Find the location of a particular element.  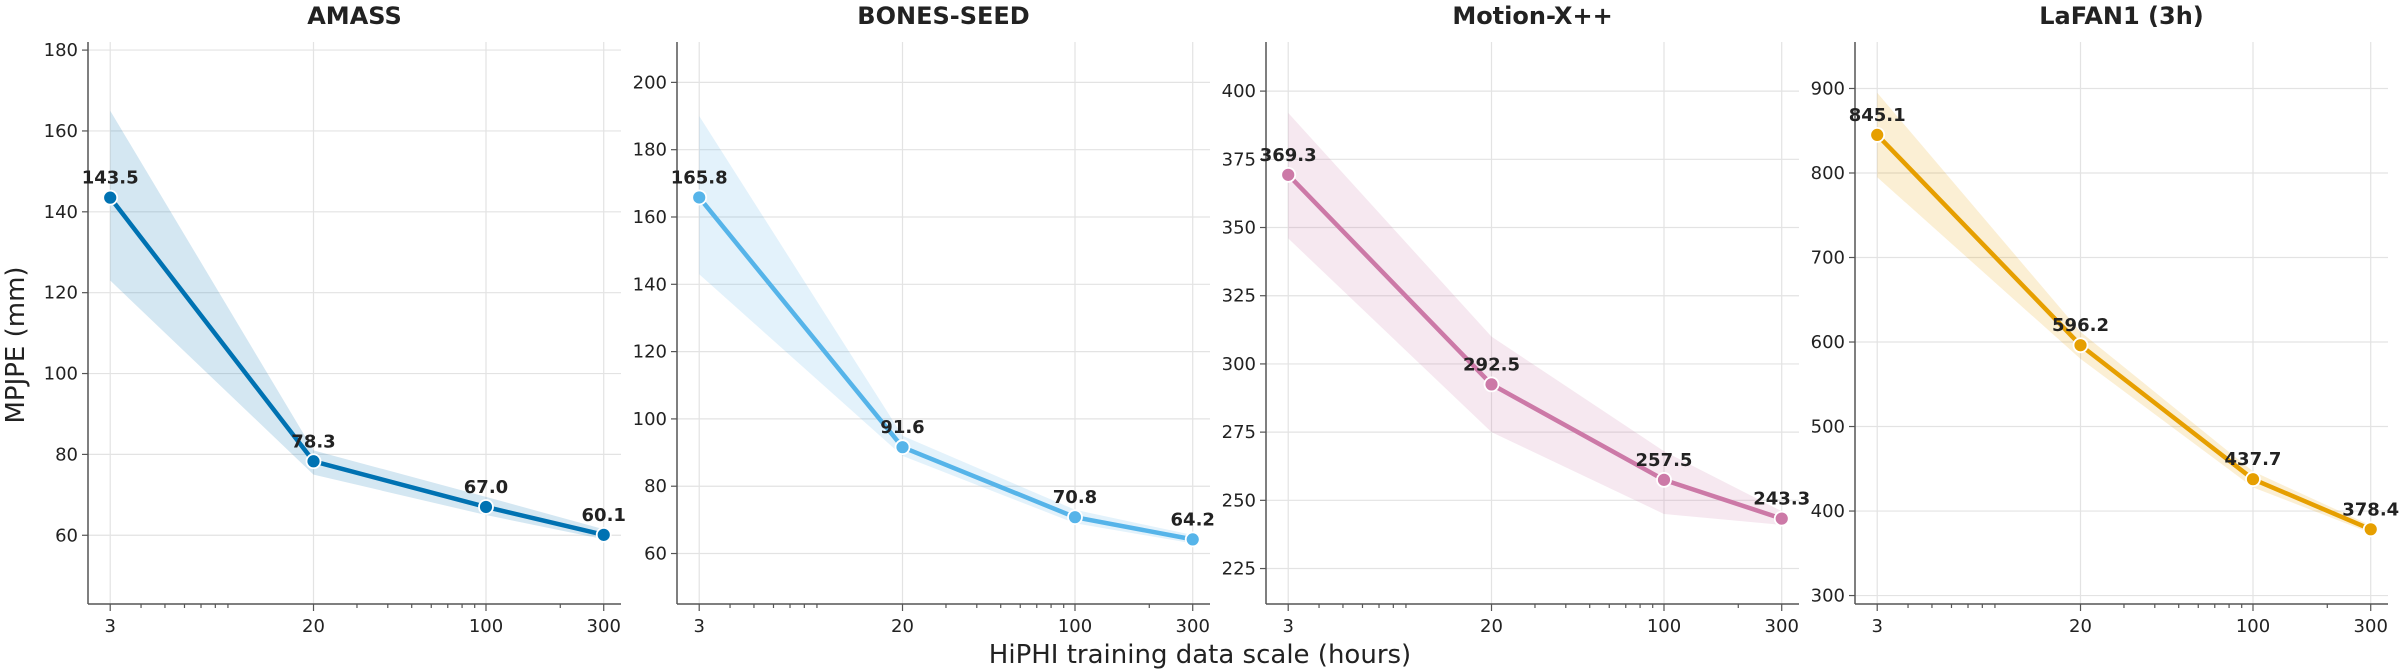

y-tick-label: 200 is located at coordinates (650, 82).